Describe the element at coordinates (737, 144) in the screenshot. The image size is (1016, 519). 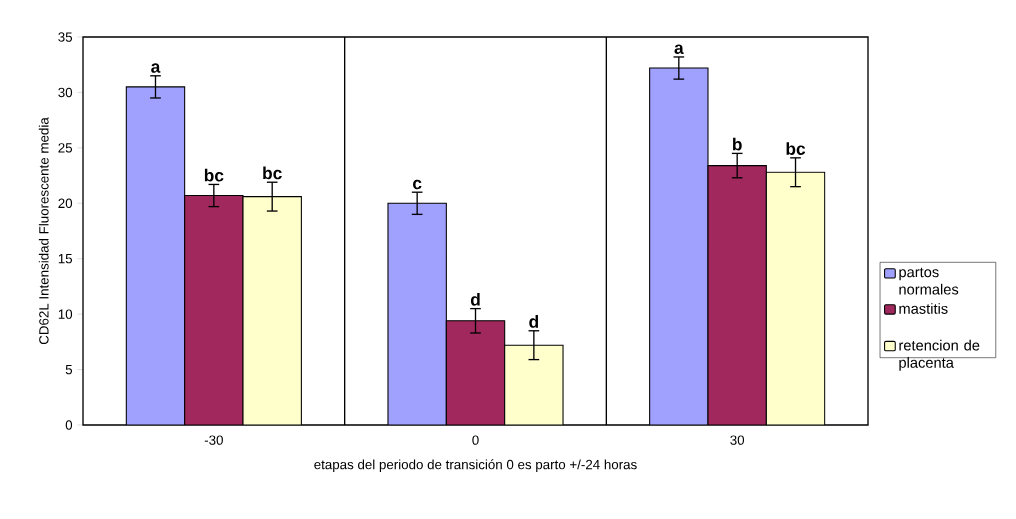
I see `data-label: b` at that location.